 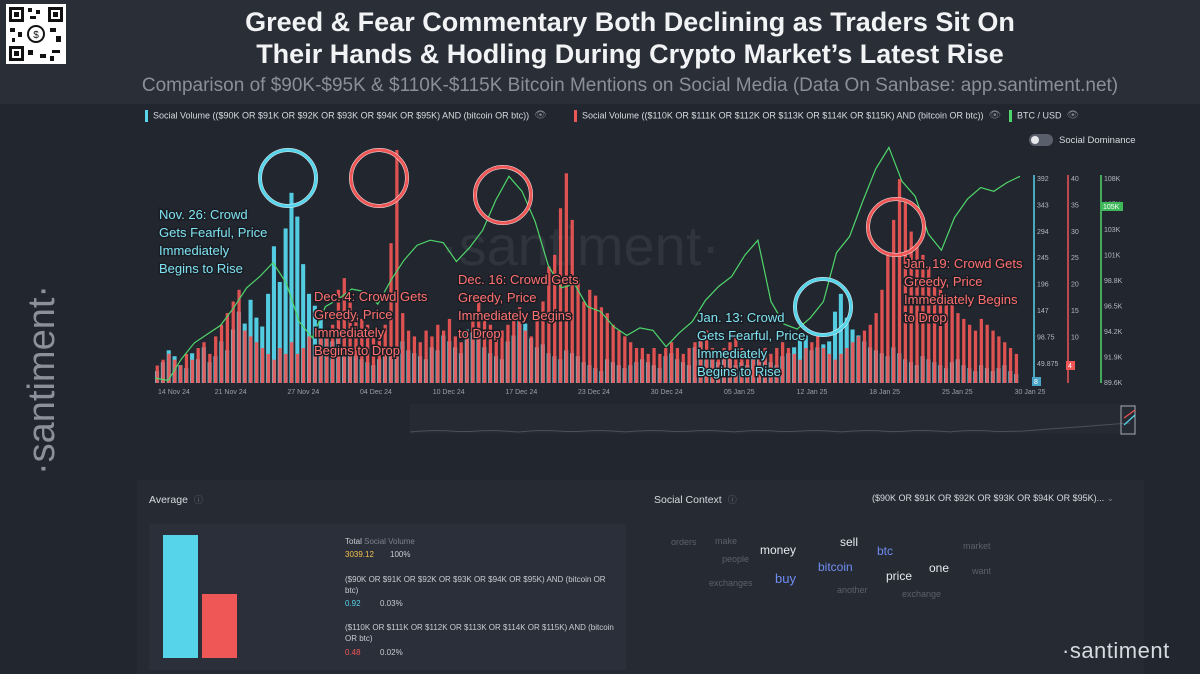 What do you see at coordinates (42, 380) in the screenshot?
I see `side-watermark-text: ·santiment·` at bounding box center [42, 380].